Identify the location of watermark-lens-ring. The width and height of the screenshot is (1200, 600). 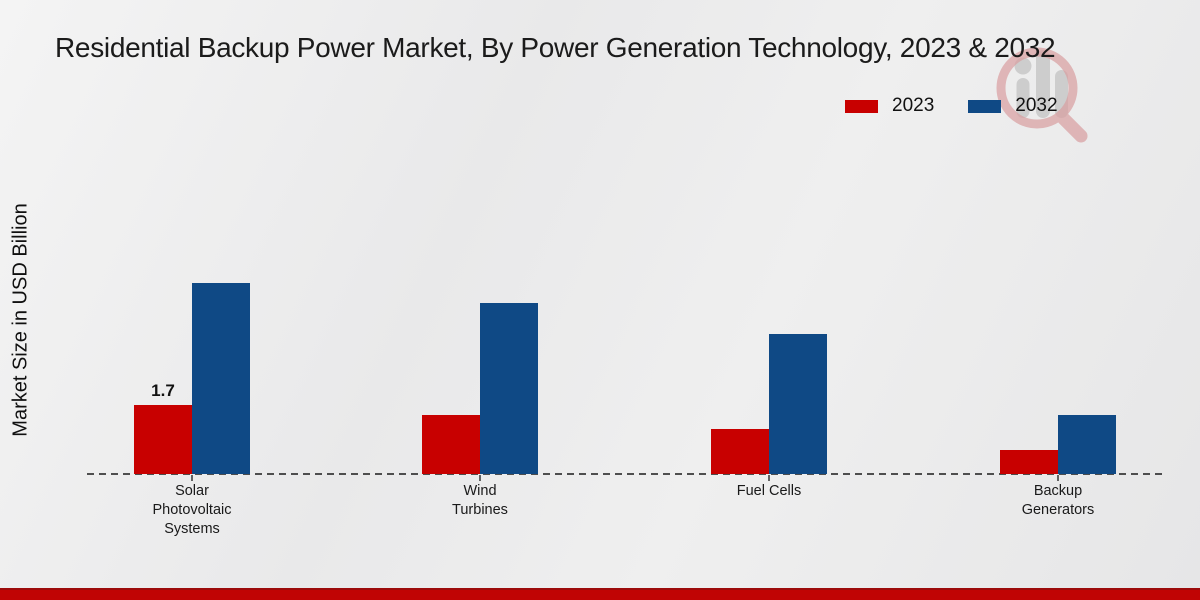
(1037, 88).